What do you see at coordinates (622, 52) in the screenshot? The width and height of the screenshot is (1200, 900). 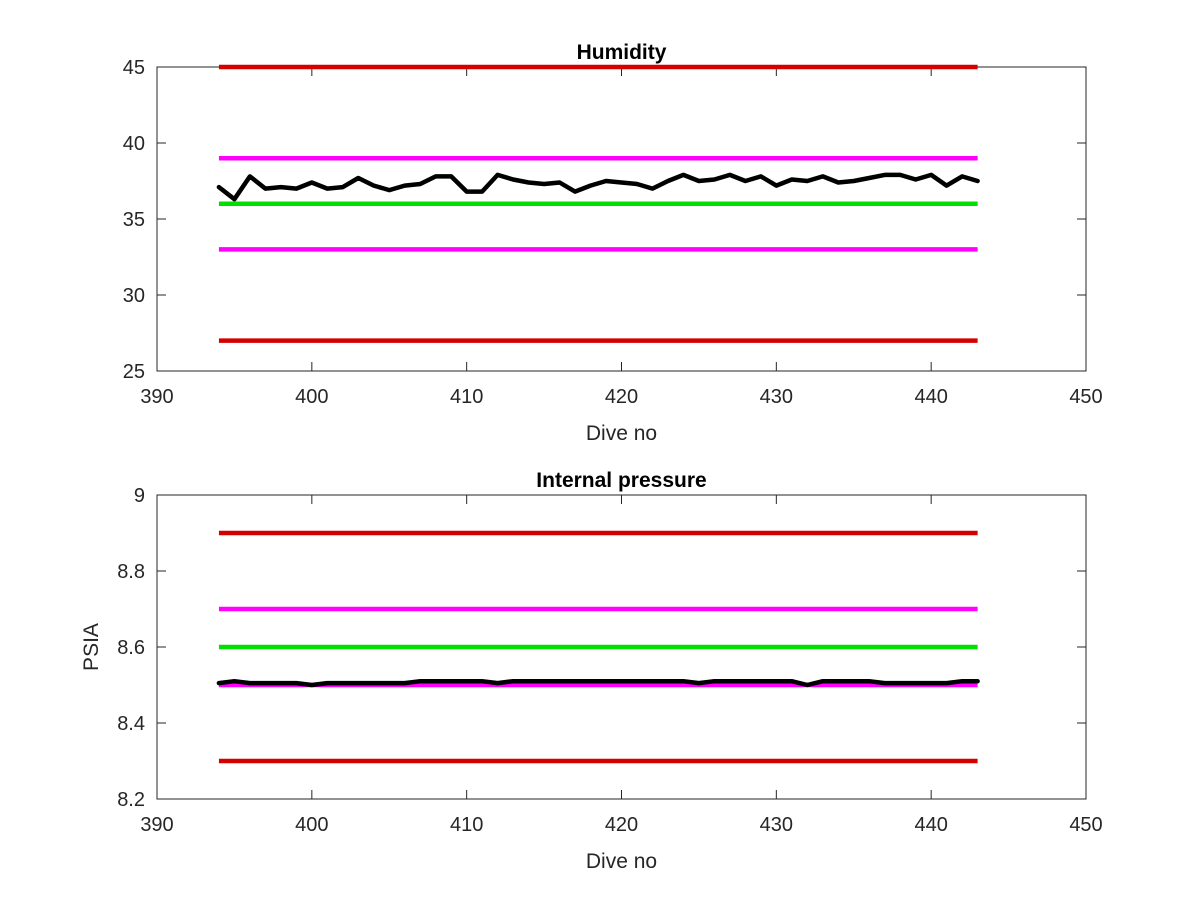 I see `plot-title: Humidity` at bounding box center [622, 52].